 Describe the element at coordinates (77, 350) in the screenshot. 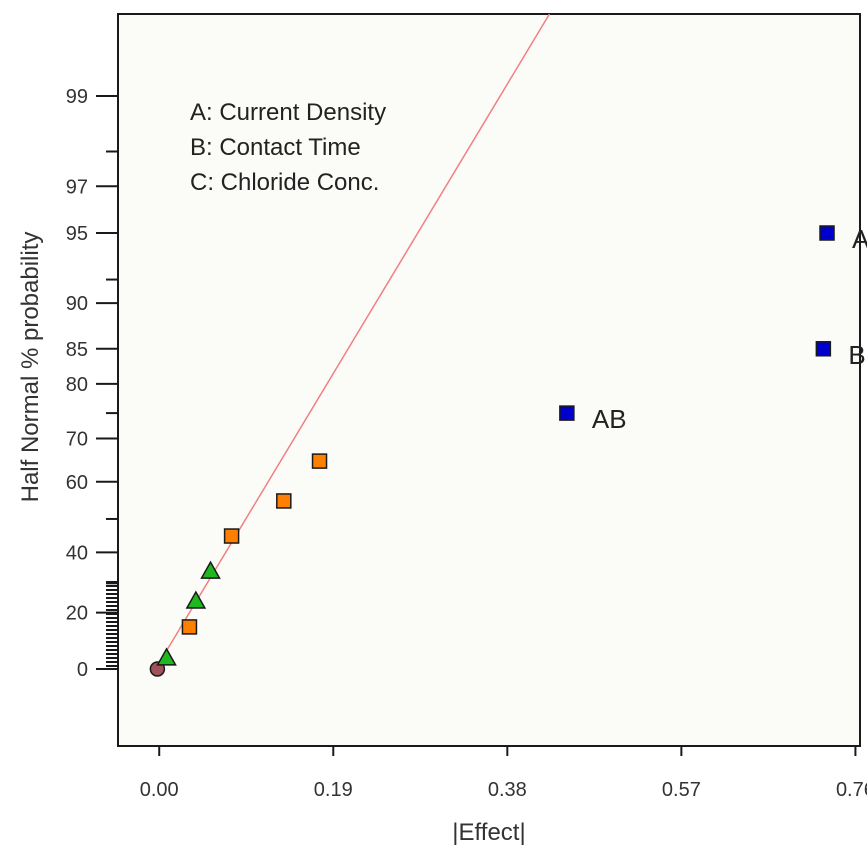

I see `y-tick-label: 85` at that location.